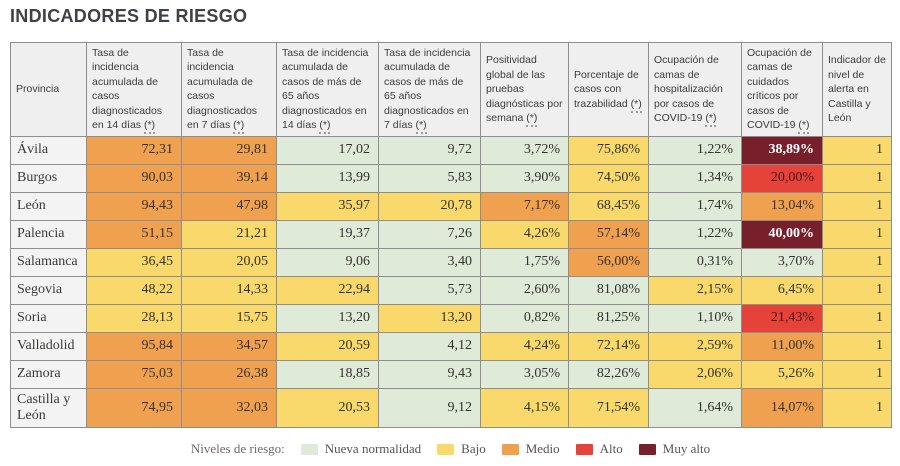 This screenshot has width=900, height=466. What do you see at coordinates (429, 178) in the screenshot?
I see `value-cell: 5,83` at bounding box center [429, 178].